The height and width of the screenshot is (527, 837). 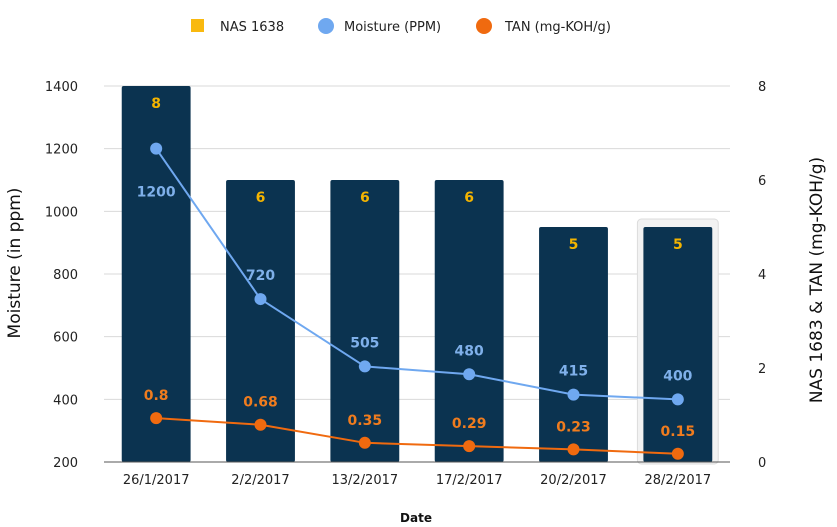 What do you see at coordinates (469, 351) in the screenshot?
I see `label-moisture: 480` at bounding box center [469, 351].